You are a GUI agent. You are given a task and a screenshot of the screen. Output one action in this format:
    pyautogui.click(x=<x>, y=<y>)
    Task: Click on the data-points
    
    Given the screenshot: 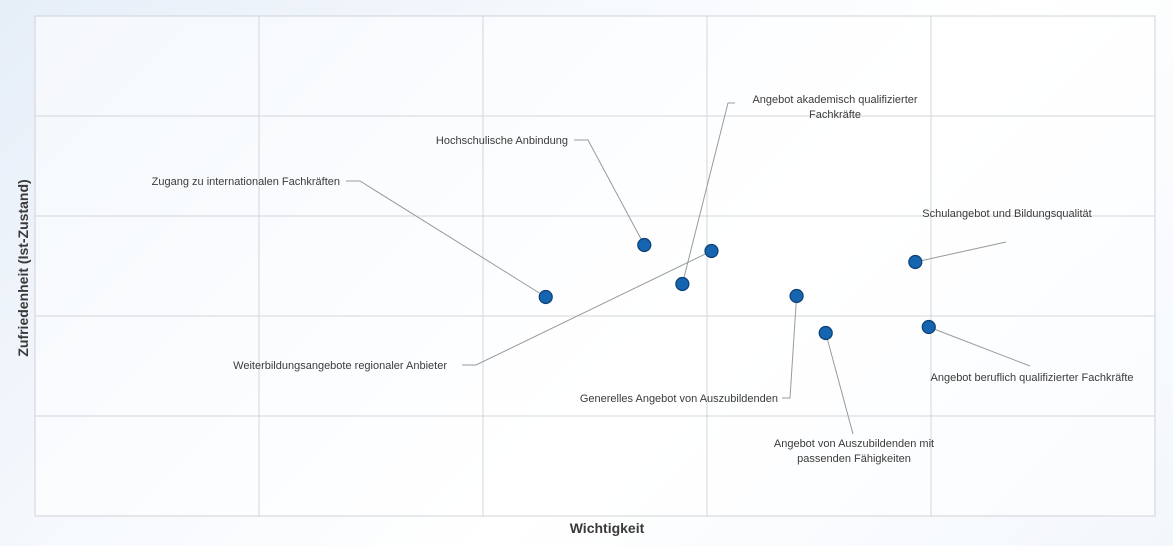 What is the action you would take?
    pyautogui.click(x=737, y=289)
    